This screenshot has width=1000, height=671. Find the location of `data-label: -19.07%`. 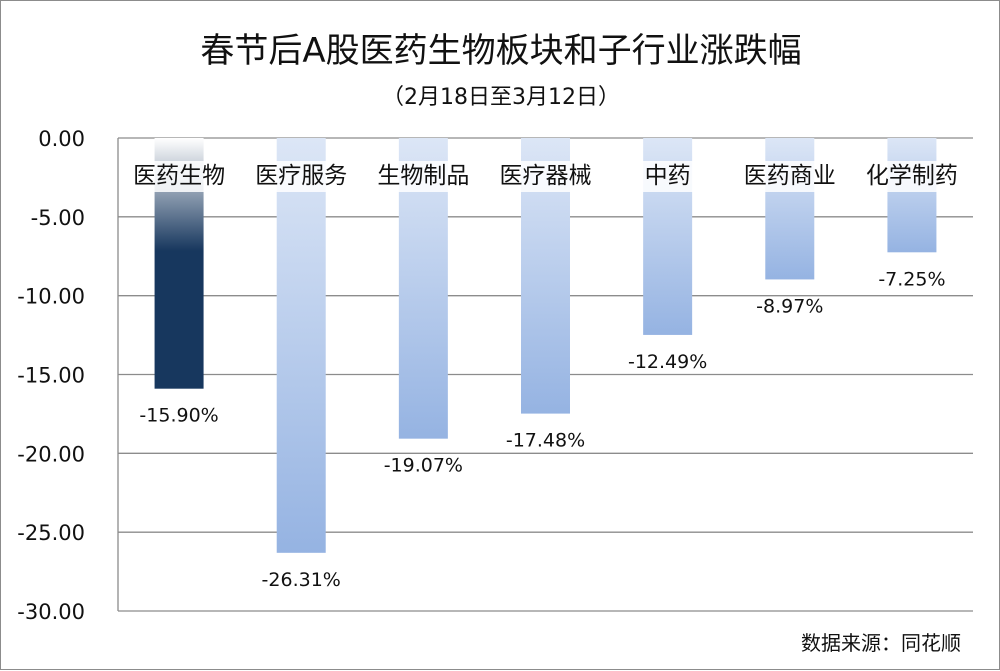

data-label: -19.07% is located at coordinates (423, 466).